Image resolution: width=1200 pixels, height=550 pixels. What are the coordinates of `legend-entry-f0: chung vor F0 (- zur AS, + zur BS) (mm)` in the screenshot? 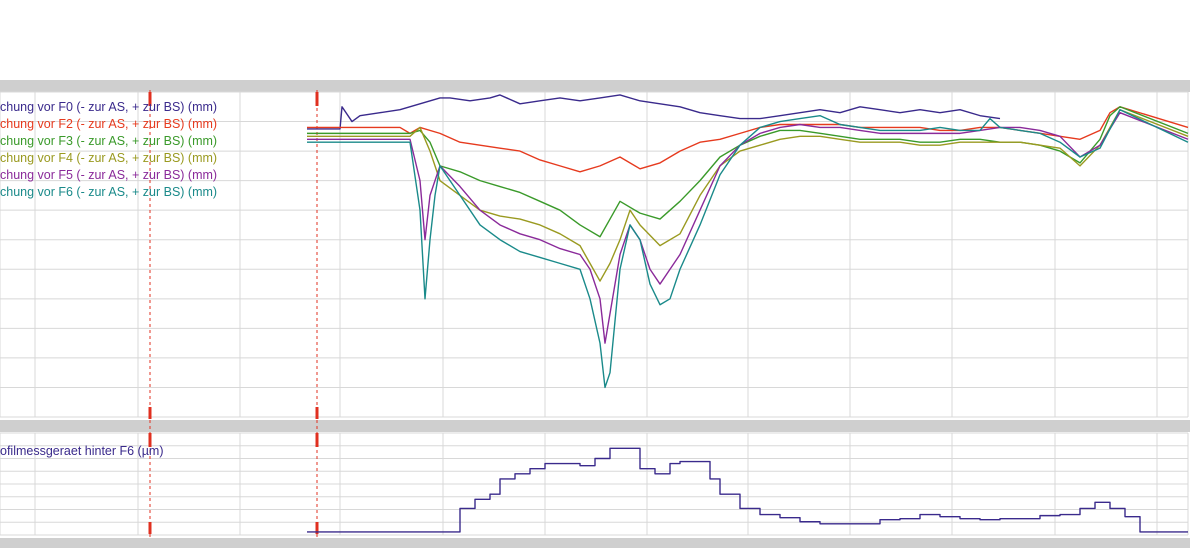 It's located at (108, 107).